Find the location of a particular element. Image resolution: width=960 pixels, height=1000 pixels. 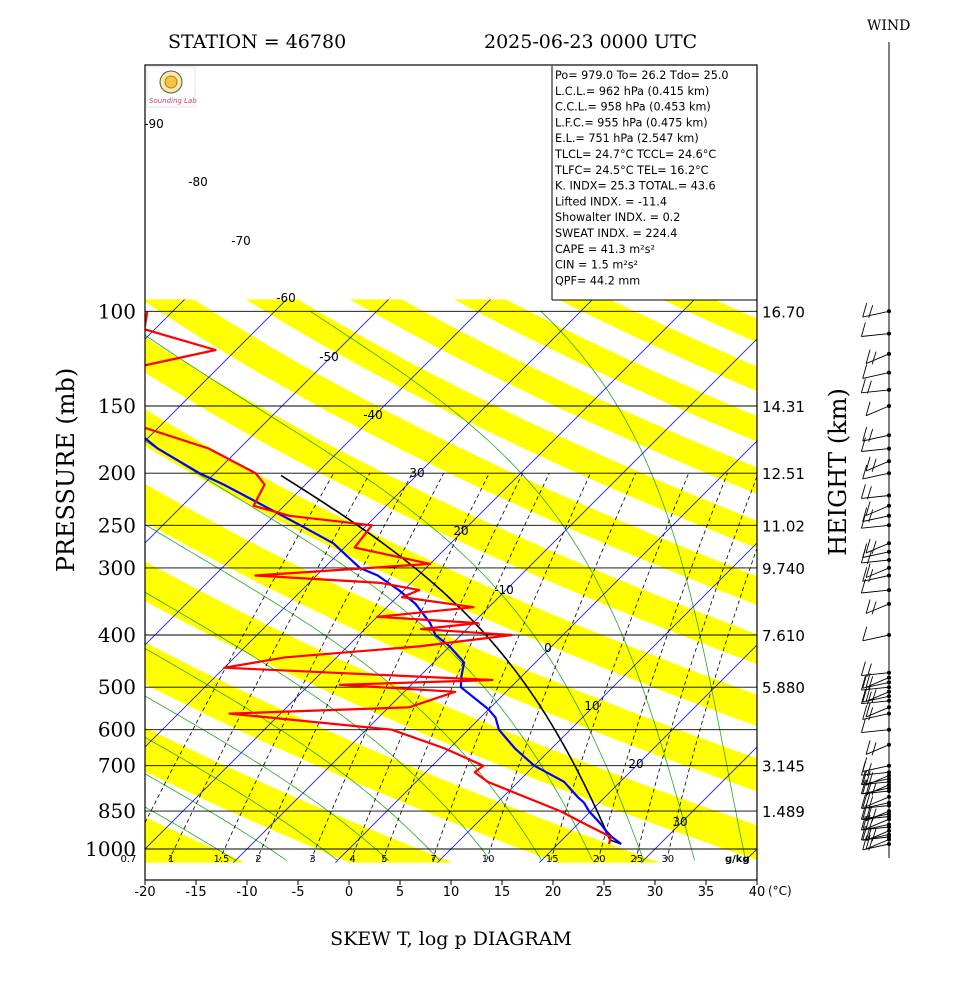

logo: Sounding Lab is located at coordinates (171, 87).